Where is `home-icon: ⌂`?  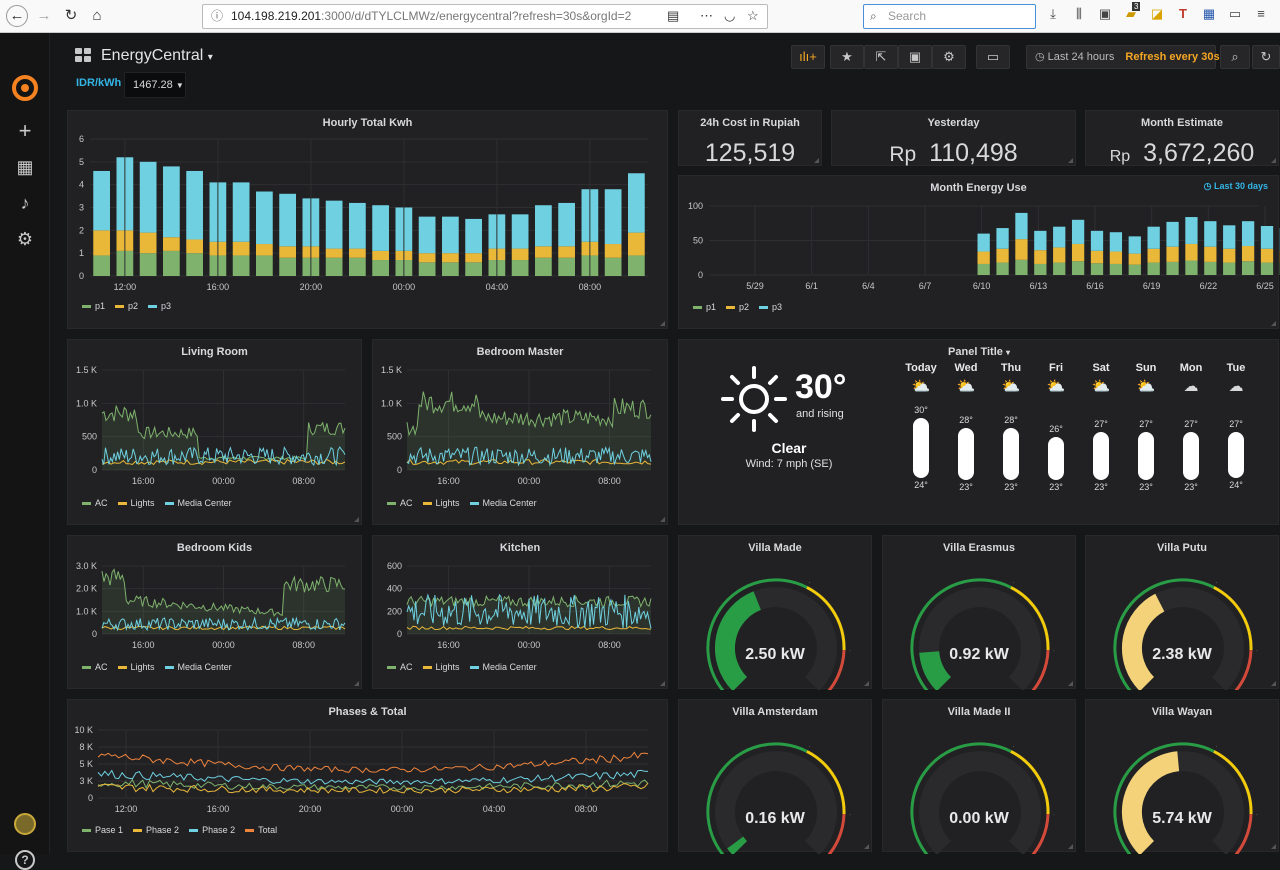 home-icon: ⌂ is located at coordinates (97, 16).